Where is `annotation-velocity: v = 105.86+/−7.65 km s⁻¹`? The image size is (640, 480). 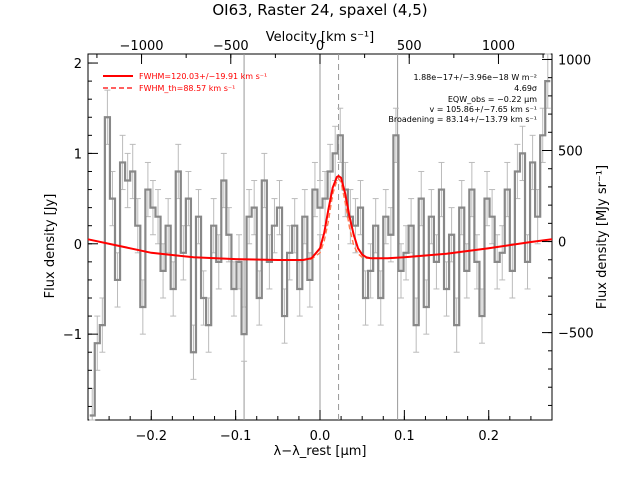 annotation-velocity: v = 105.86+/−7.65 km s⁻¹ is located at coordinates (483, 109).